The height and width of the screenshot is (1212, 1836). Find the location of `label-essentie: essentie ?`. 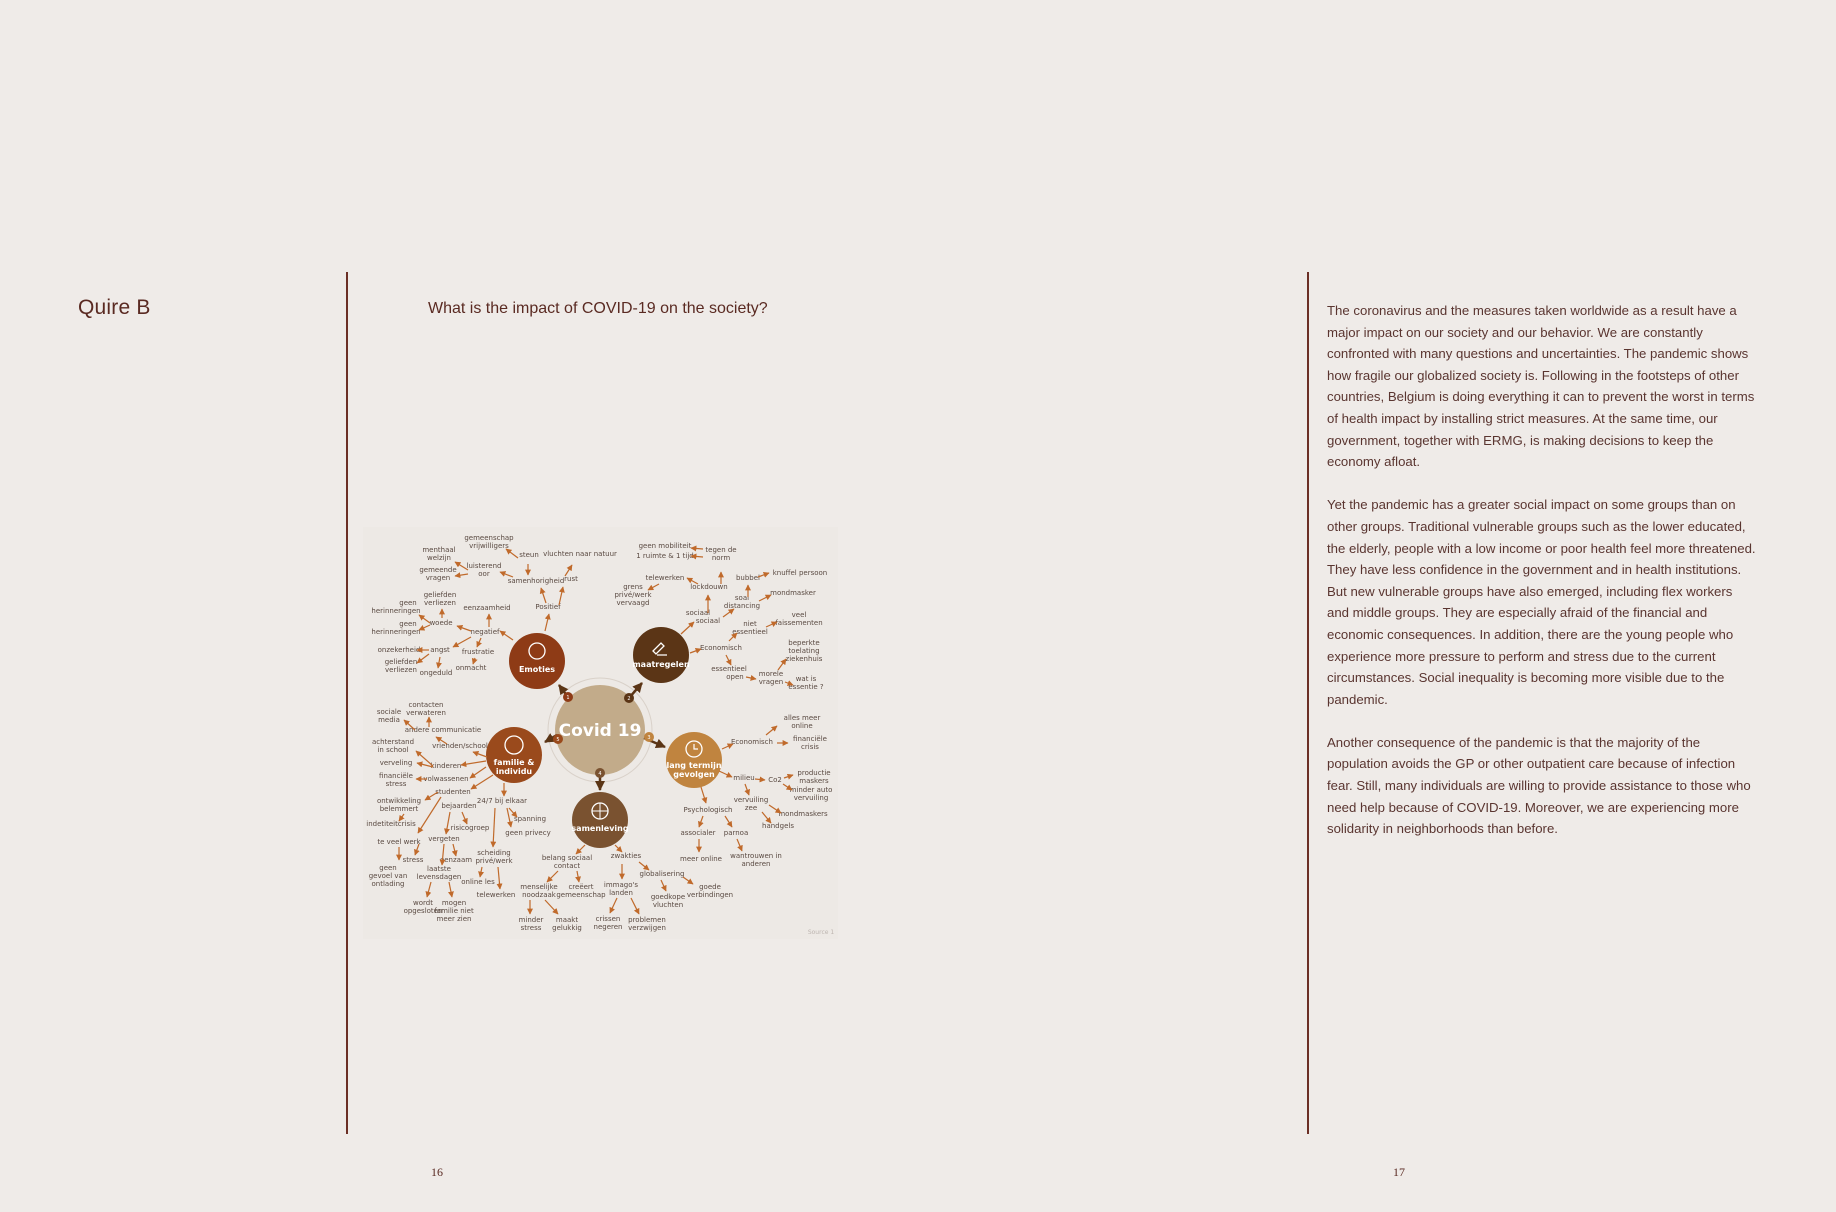

label-essentie: essentie ? is located at coordinates (806, 687).